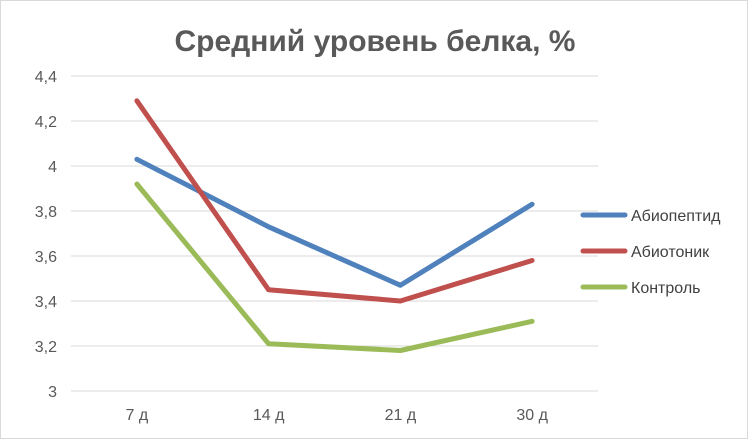 Image resolution: width=748 pixels, height=440 pixels. Describe the element at coordinates (46, 77) in the screenshot. I see `y-tick-label: 4,4` at that location.